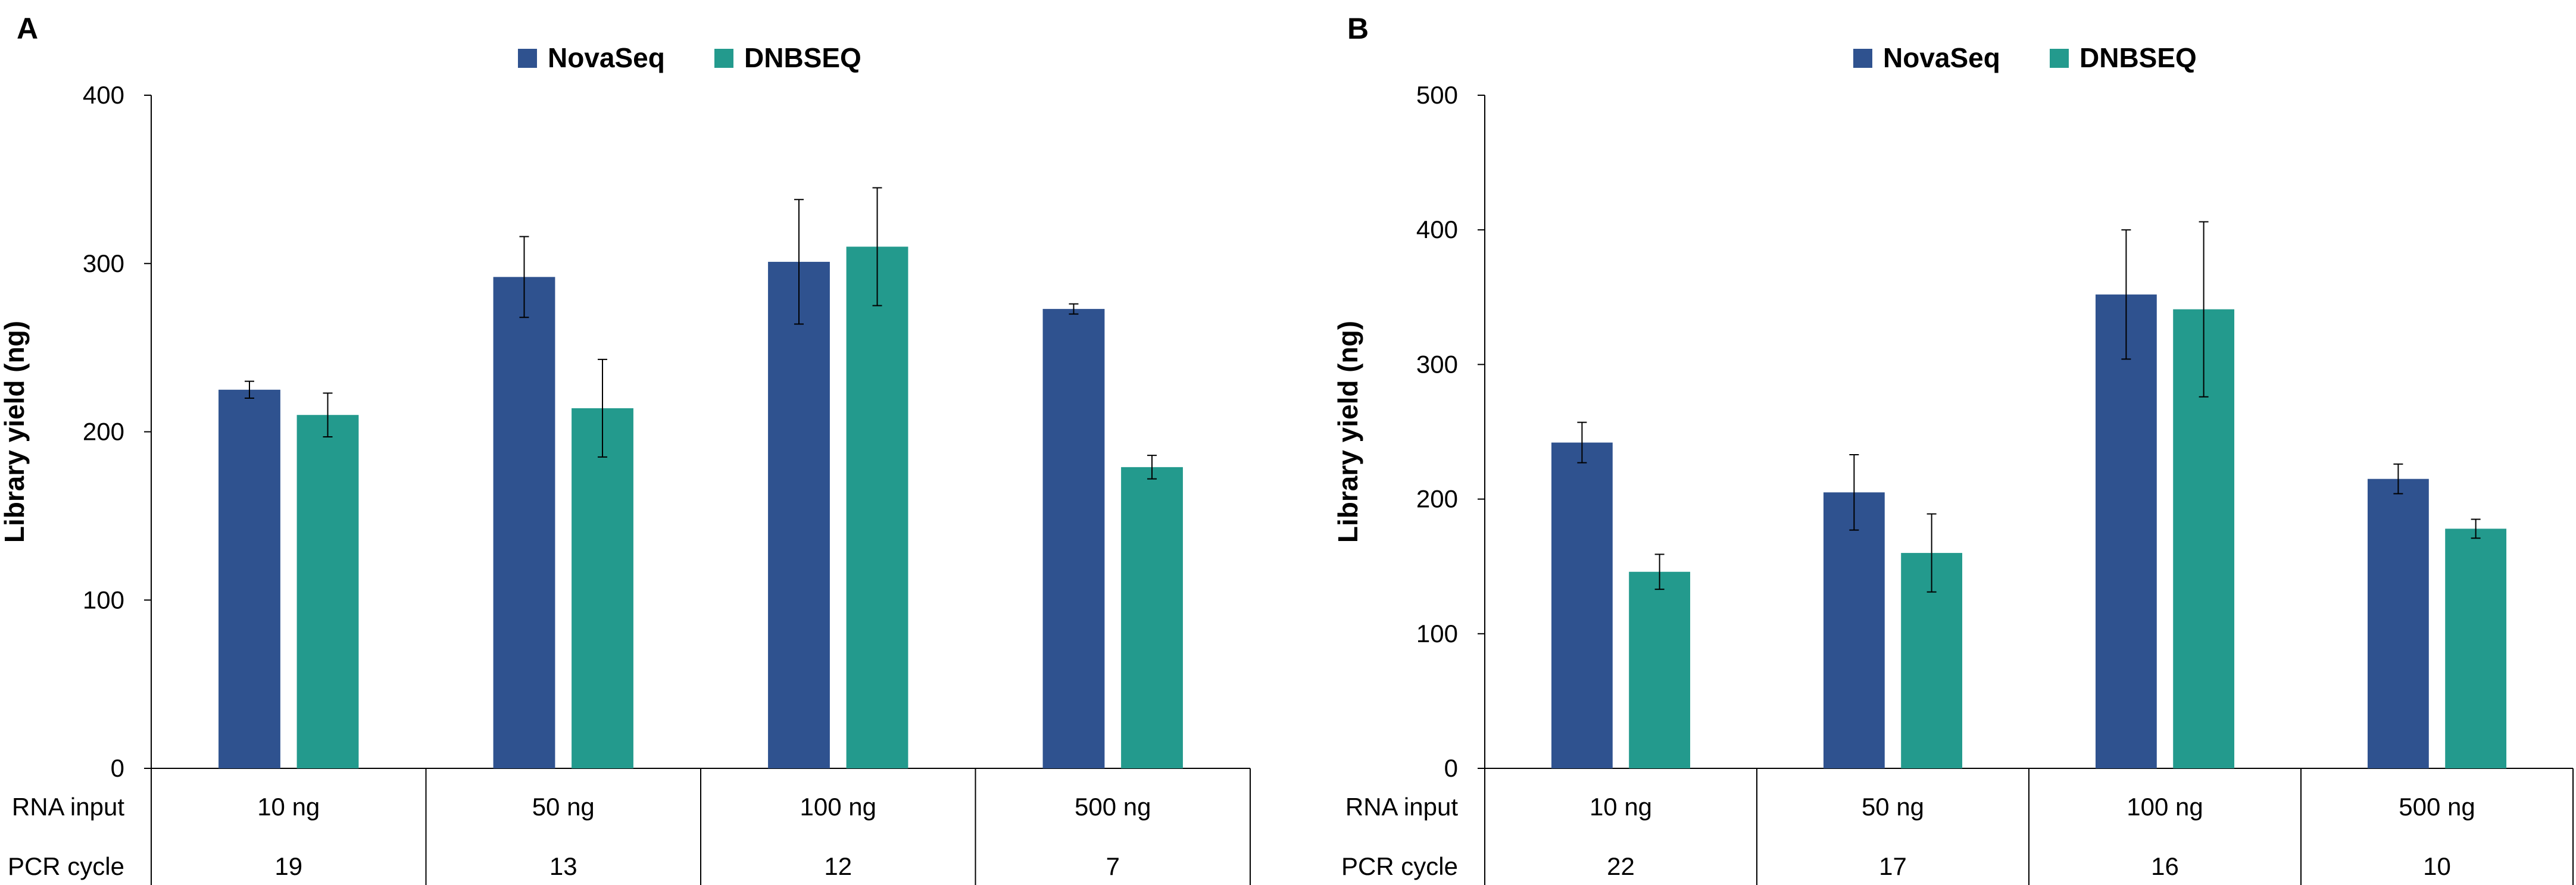 Image resolution: width=2576 pixels, height=885 pixels. What do you see at coordinates (1358, 29) in the screenshot?
I see `panel-label: B` at bounding box center [1358, 29].